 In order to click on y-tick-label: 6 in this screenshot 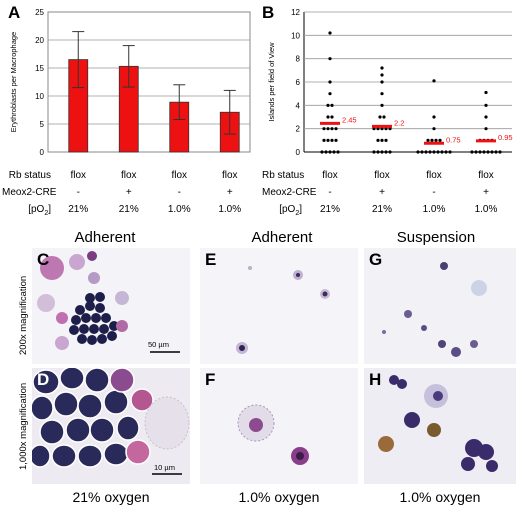, I will do `click(298, 82)`.